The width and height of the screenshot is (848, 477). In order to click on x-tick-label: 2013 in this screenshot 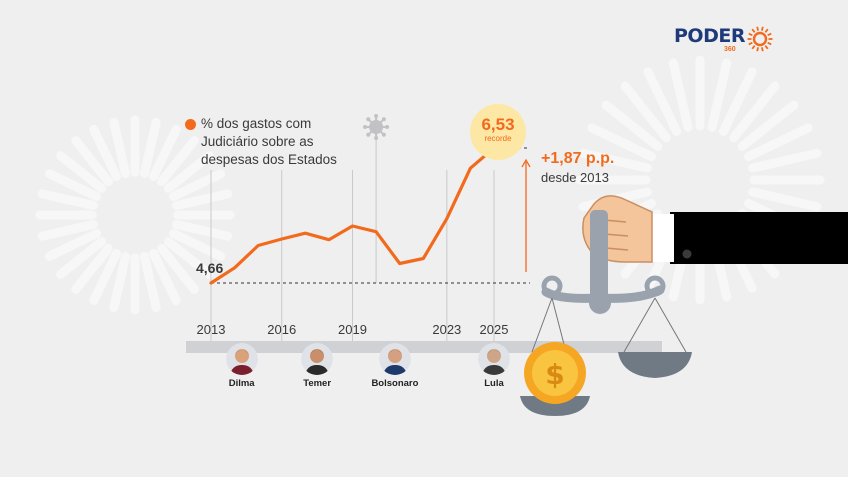, I will do `click(211, 329)`.